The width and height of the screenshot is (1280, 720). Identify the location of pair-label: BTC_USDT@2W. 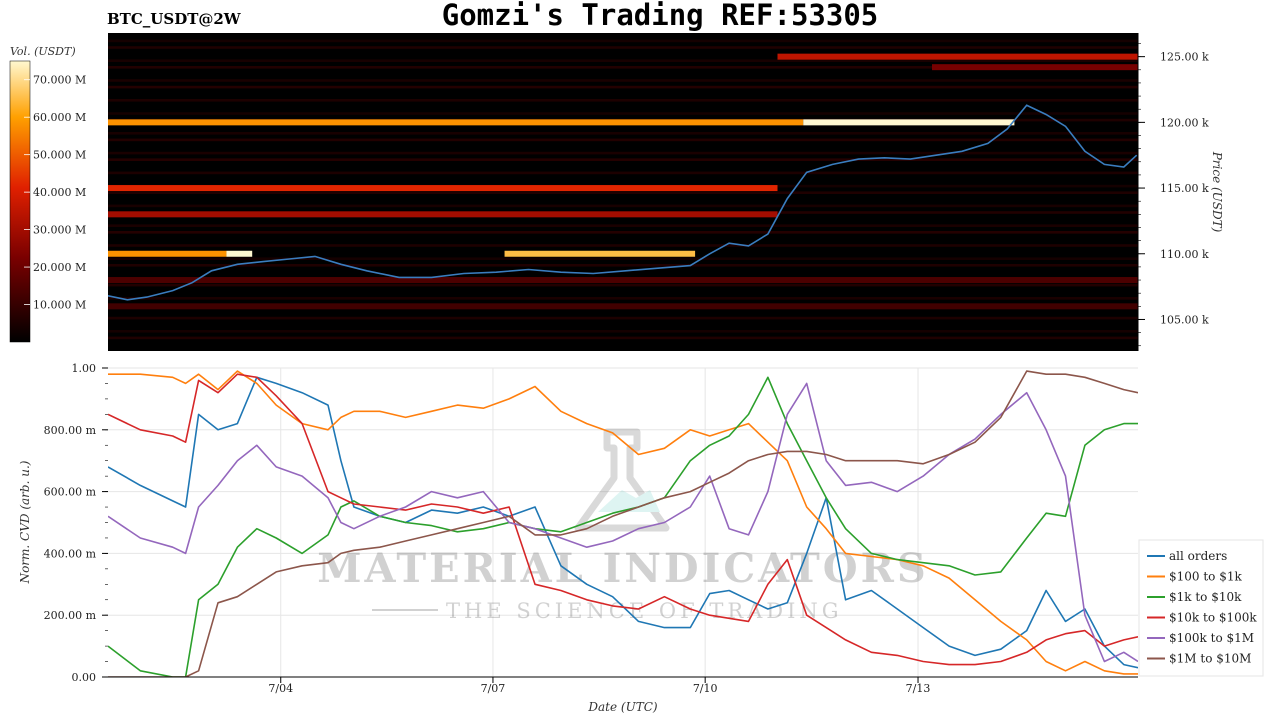
(174, 19).